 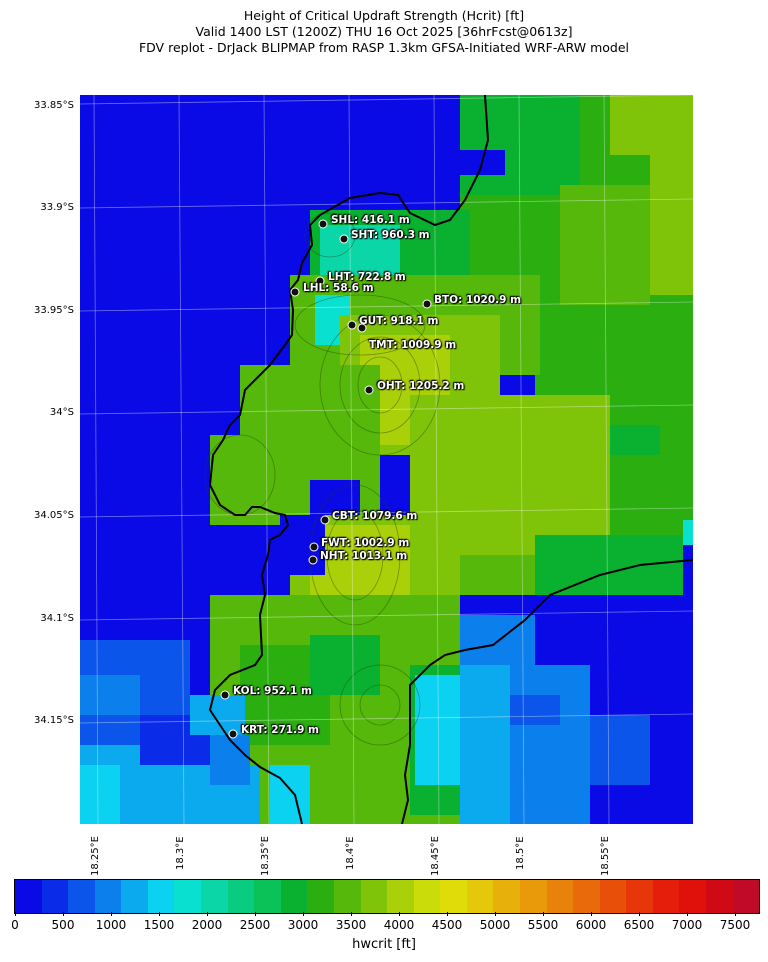 I want to click on lat-label: 33.9°S, so click(x=57, y=207).